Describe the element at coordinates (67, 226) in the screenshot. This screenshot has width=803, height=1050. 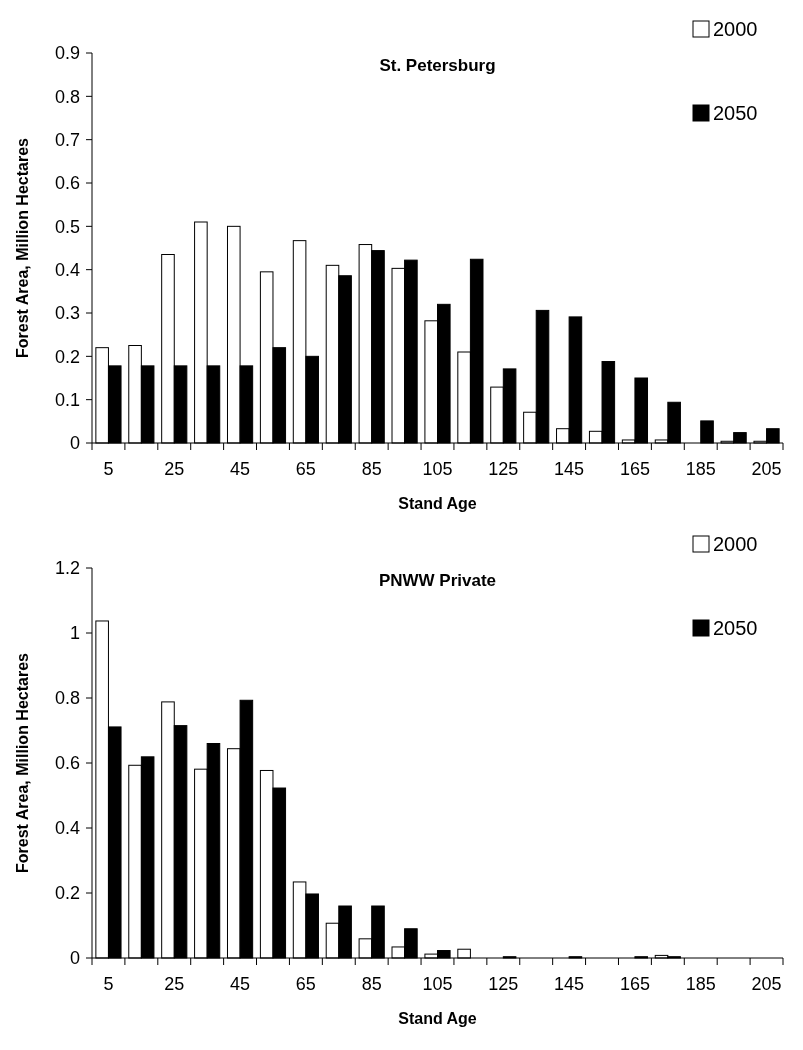
I see `y-tick-label: 0.5` at that location.